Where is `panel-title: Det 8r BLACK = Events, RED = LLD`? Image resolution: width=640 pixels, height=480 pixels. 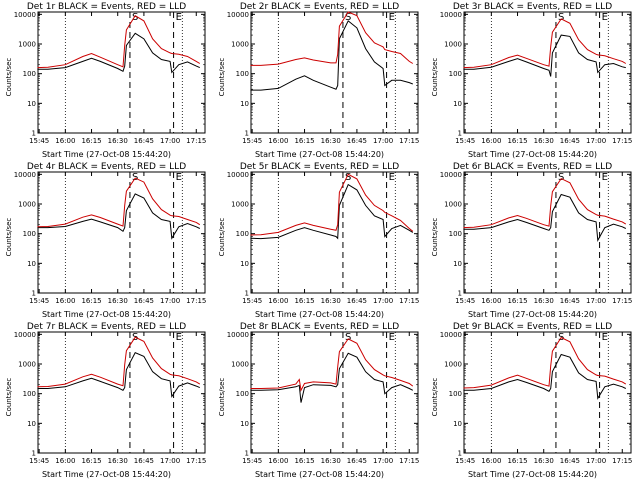
panel-title: Det 8r BLACK = Events, RED = LLD is located at coordinates (319, 327).